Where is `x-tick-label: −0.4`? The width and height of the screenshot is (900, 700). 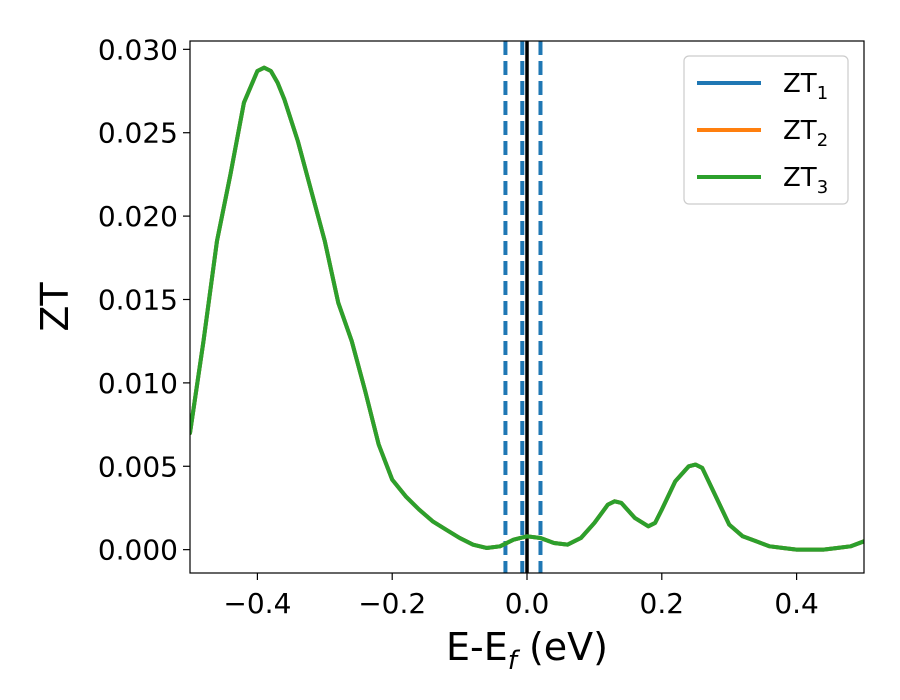
x-tick-label: −0.4 is located at coordinates (257, 603).